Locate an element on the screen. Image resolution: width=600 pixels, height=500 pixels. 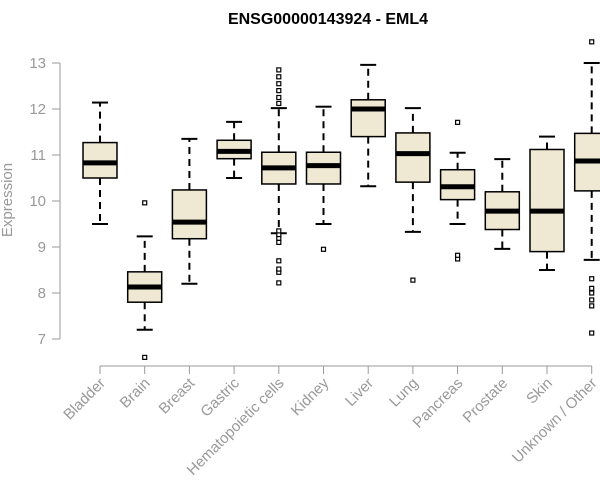
y-tick-label: 11 is located at coordinates (38, 155).